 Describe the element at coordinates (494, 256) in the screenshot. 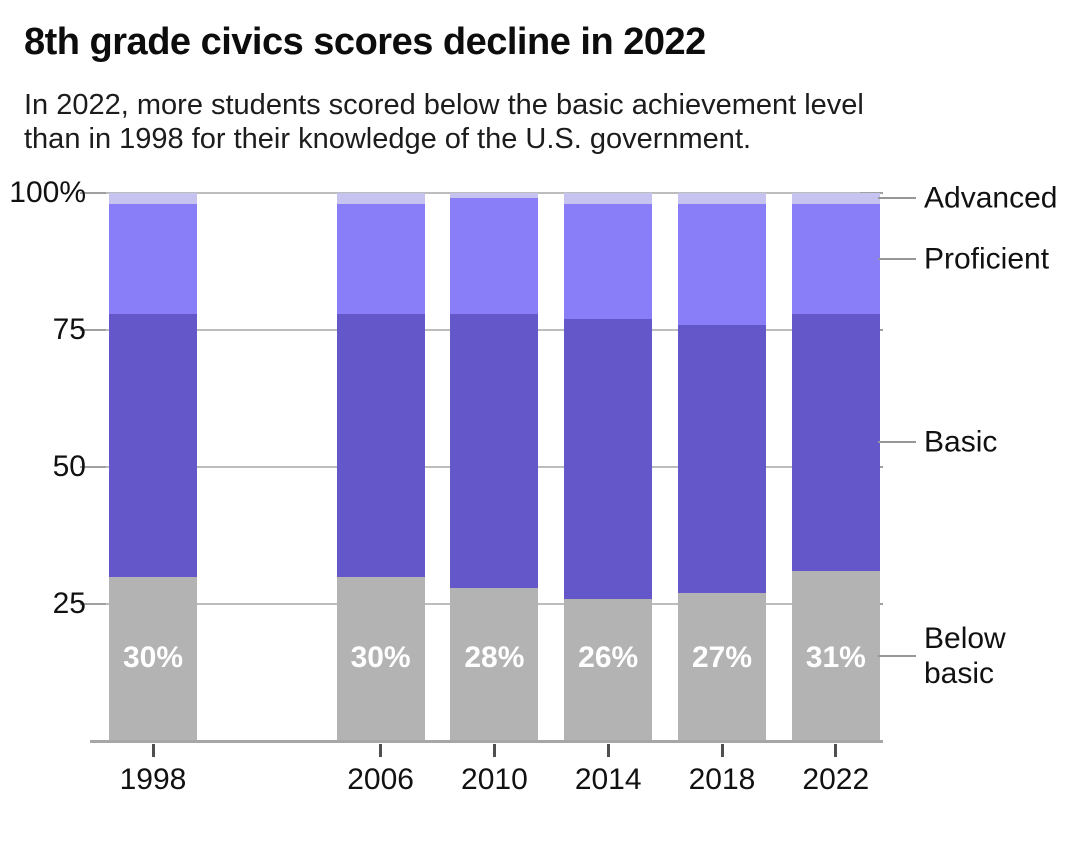

I see `bar-segment-2010-proficient` at that location.